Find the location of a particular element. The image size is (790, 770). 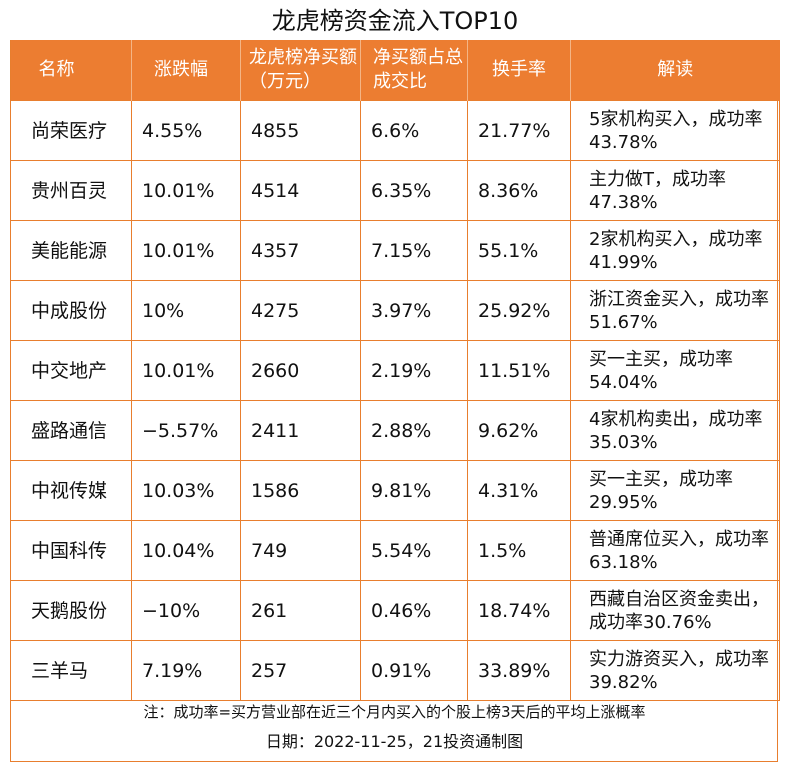

cell-net-buy-ratio: 9.81% is located at coordinates (414, 490).